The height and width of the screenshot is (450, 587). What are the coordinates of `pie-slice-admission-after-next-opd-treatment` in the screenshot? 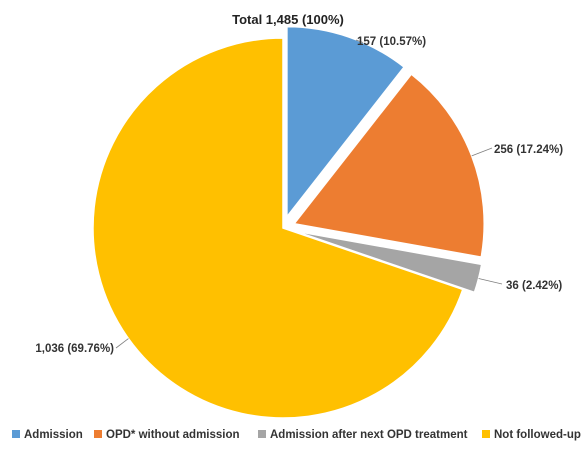 It's located at (388, 262).